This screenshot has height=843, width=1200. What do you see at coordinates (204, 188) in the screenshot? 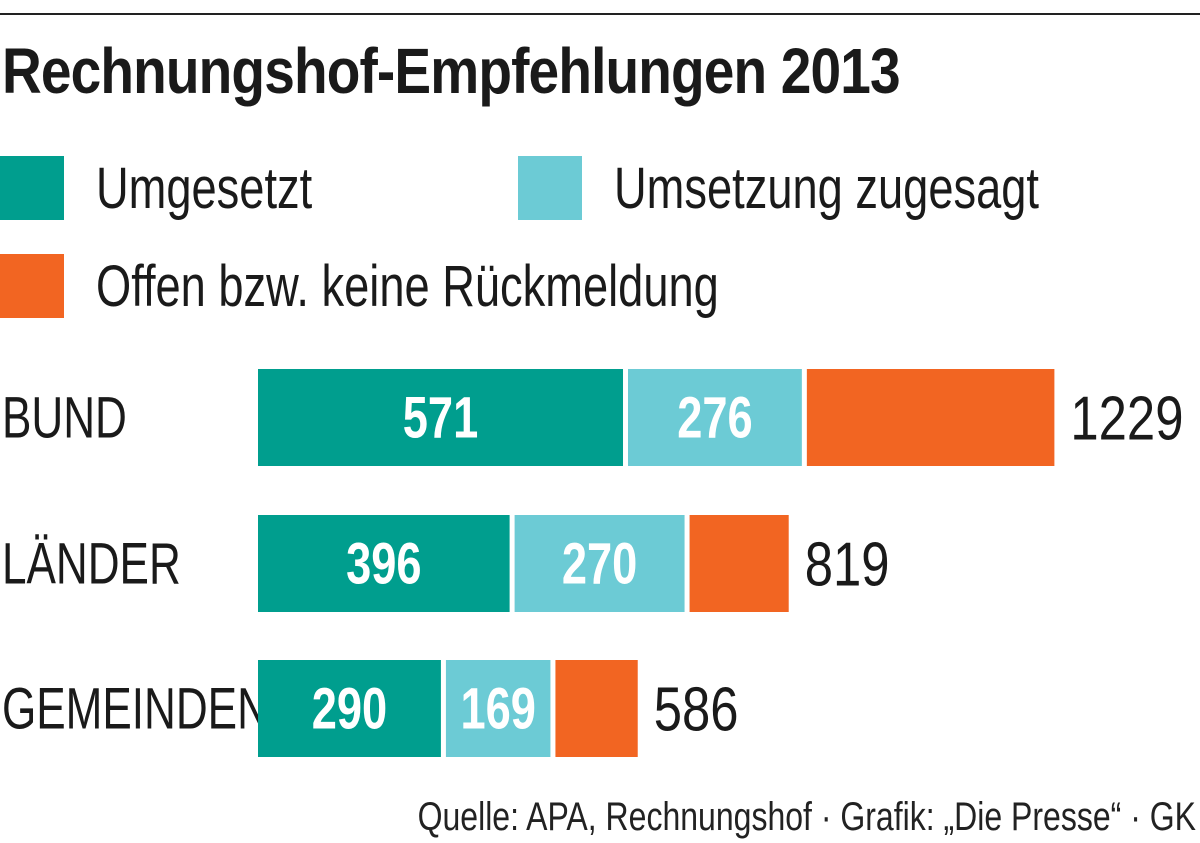
I see `legend-label-umgesetzt: Umgesetzt` at bounding box center [204, 188].